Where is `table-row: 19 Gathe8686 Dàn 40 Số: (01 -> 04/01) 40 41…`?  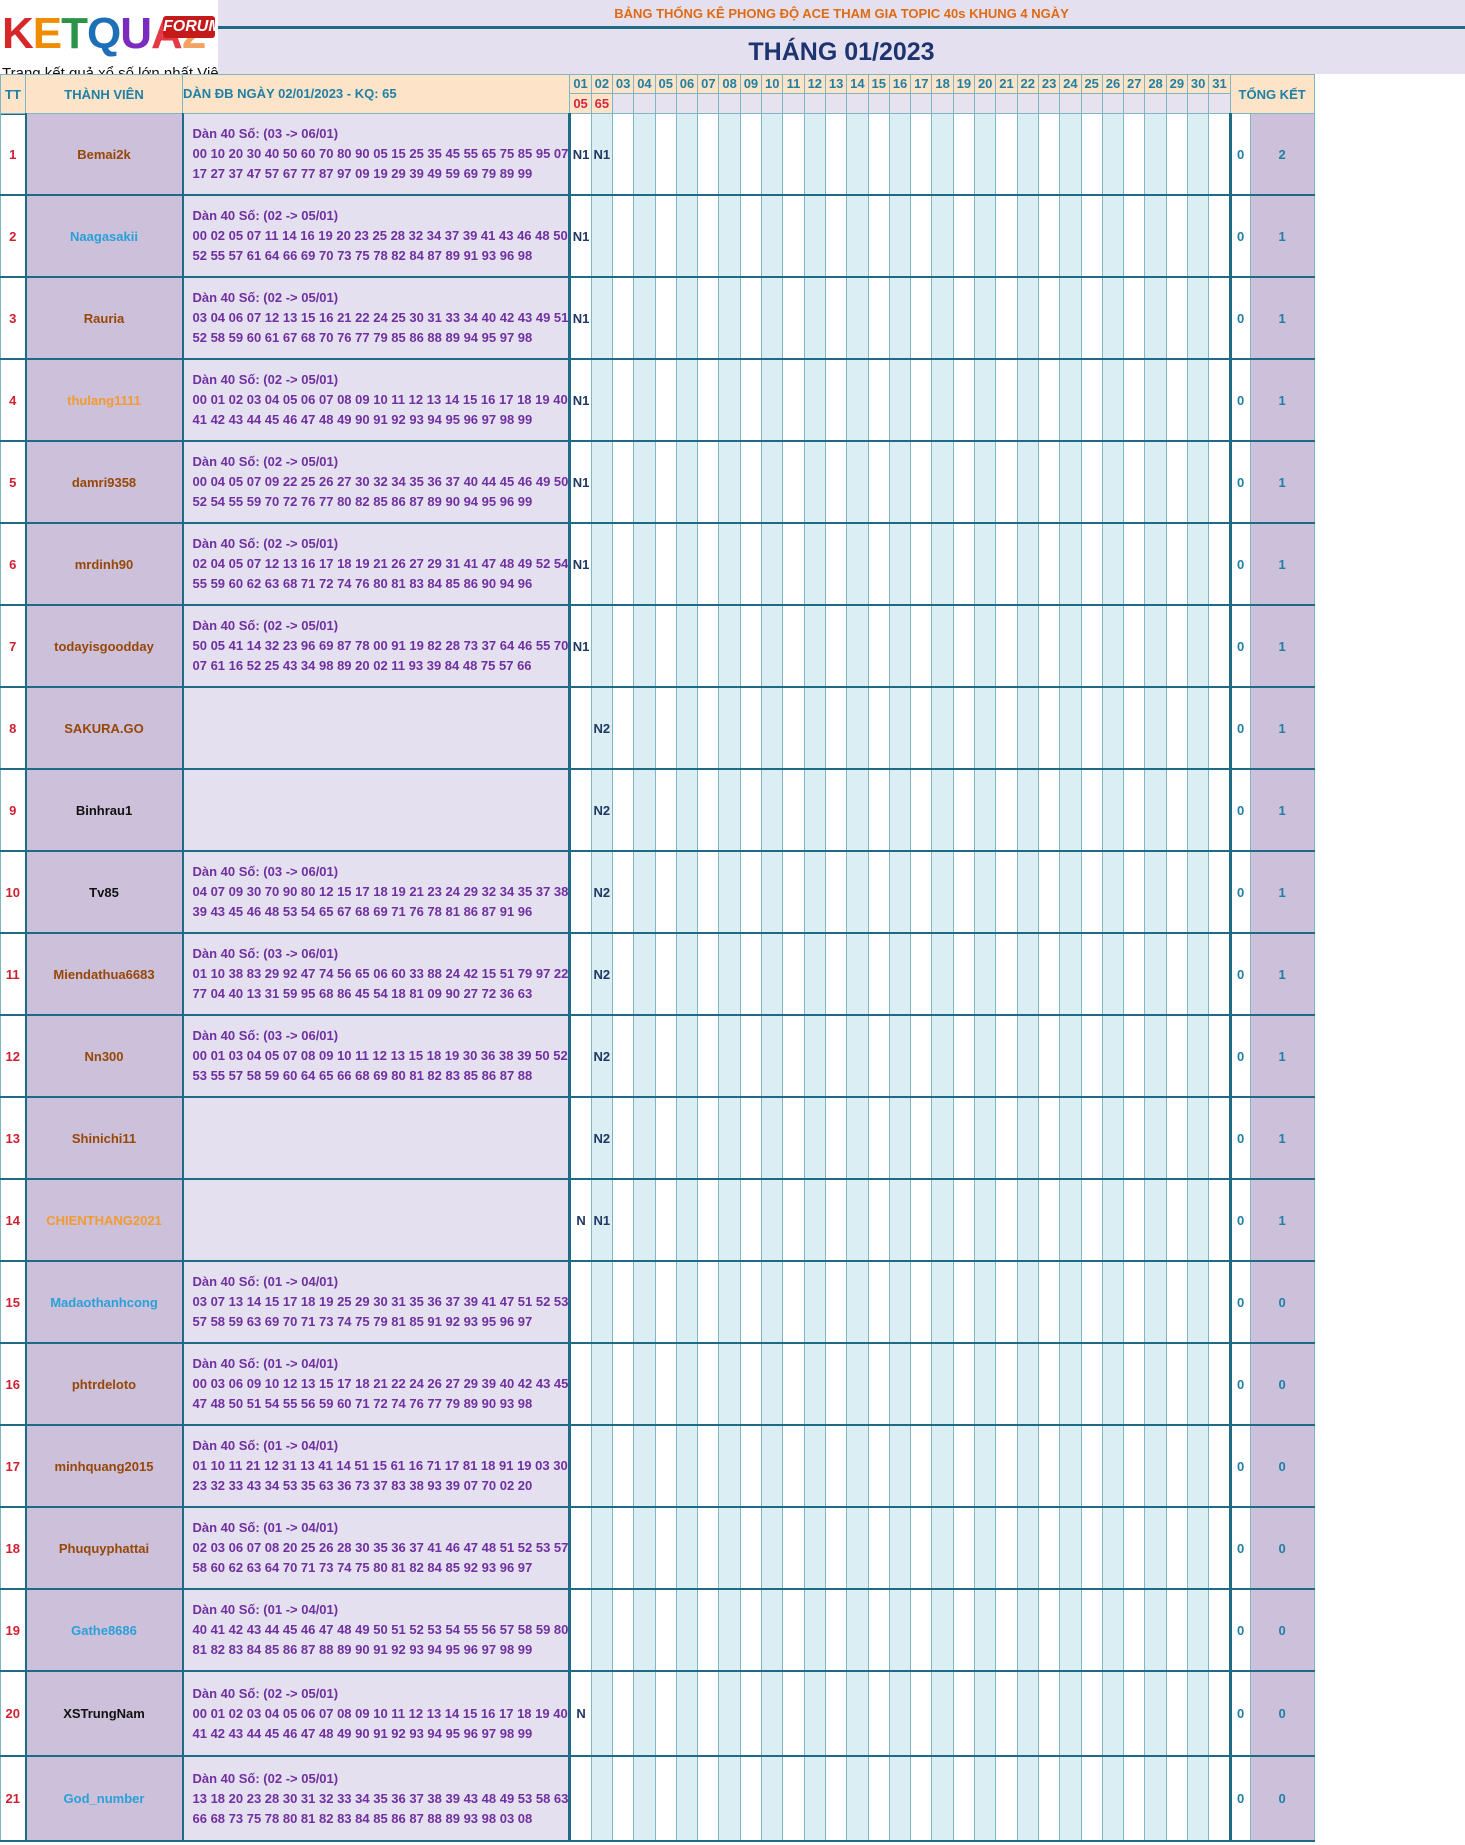
table-row: 19 Gathe8686 Dàn 40 Số: (01 -> 04/01) 40 41… is located at coordinates (657, 1630).